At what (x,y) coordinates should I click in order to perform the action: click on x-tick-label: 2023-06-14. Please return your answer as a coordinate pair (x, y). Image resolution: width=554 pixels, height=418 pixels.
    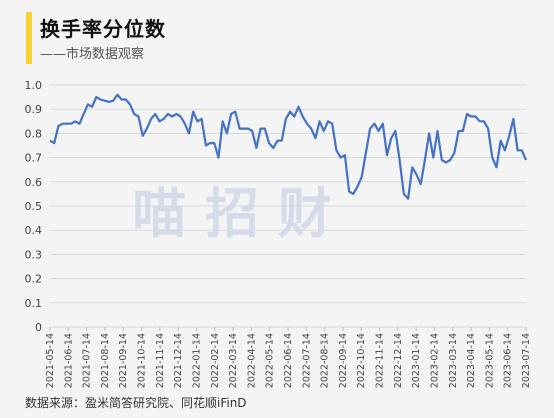
    Looking at the image, I should click on (508, 360).